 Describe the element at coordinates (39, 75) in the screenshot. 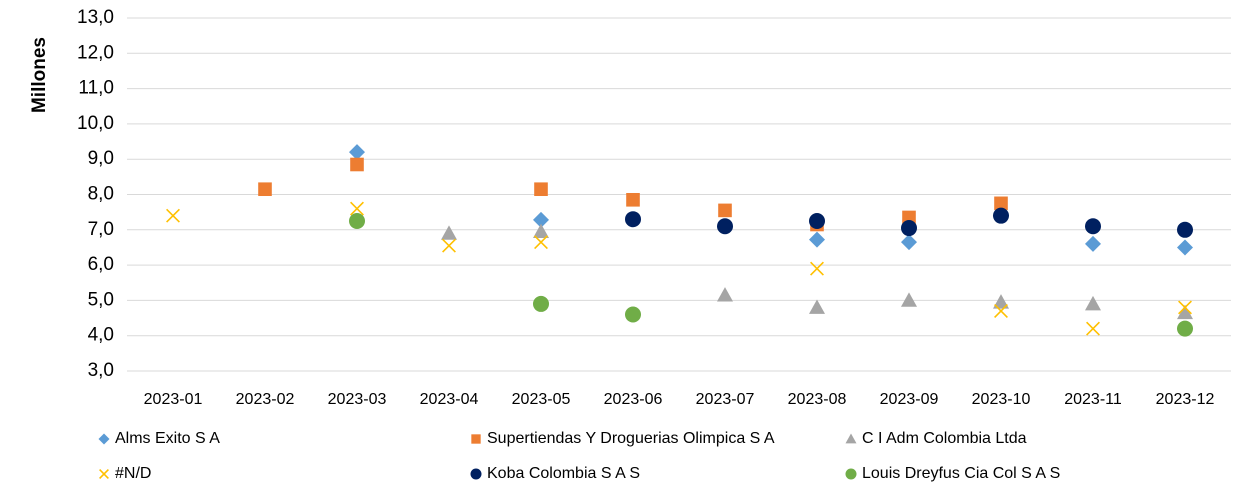

I see `y-axis-label: Millones` at that location.